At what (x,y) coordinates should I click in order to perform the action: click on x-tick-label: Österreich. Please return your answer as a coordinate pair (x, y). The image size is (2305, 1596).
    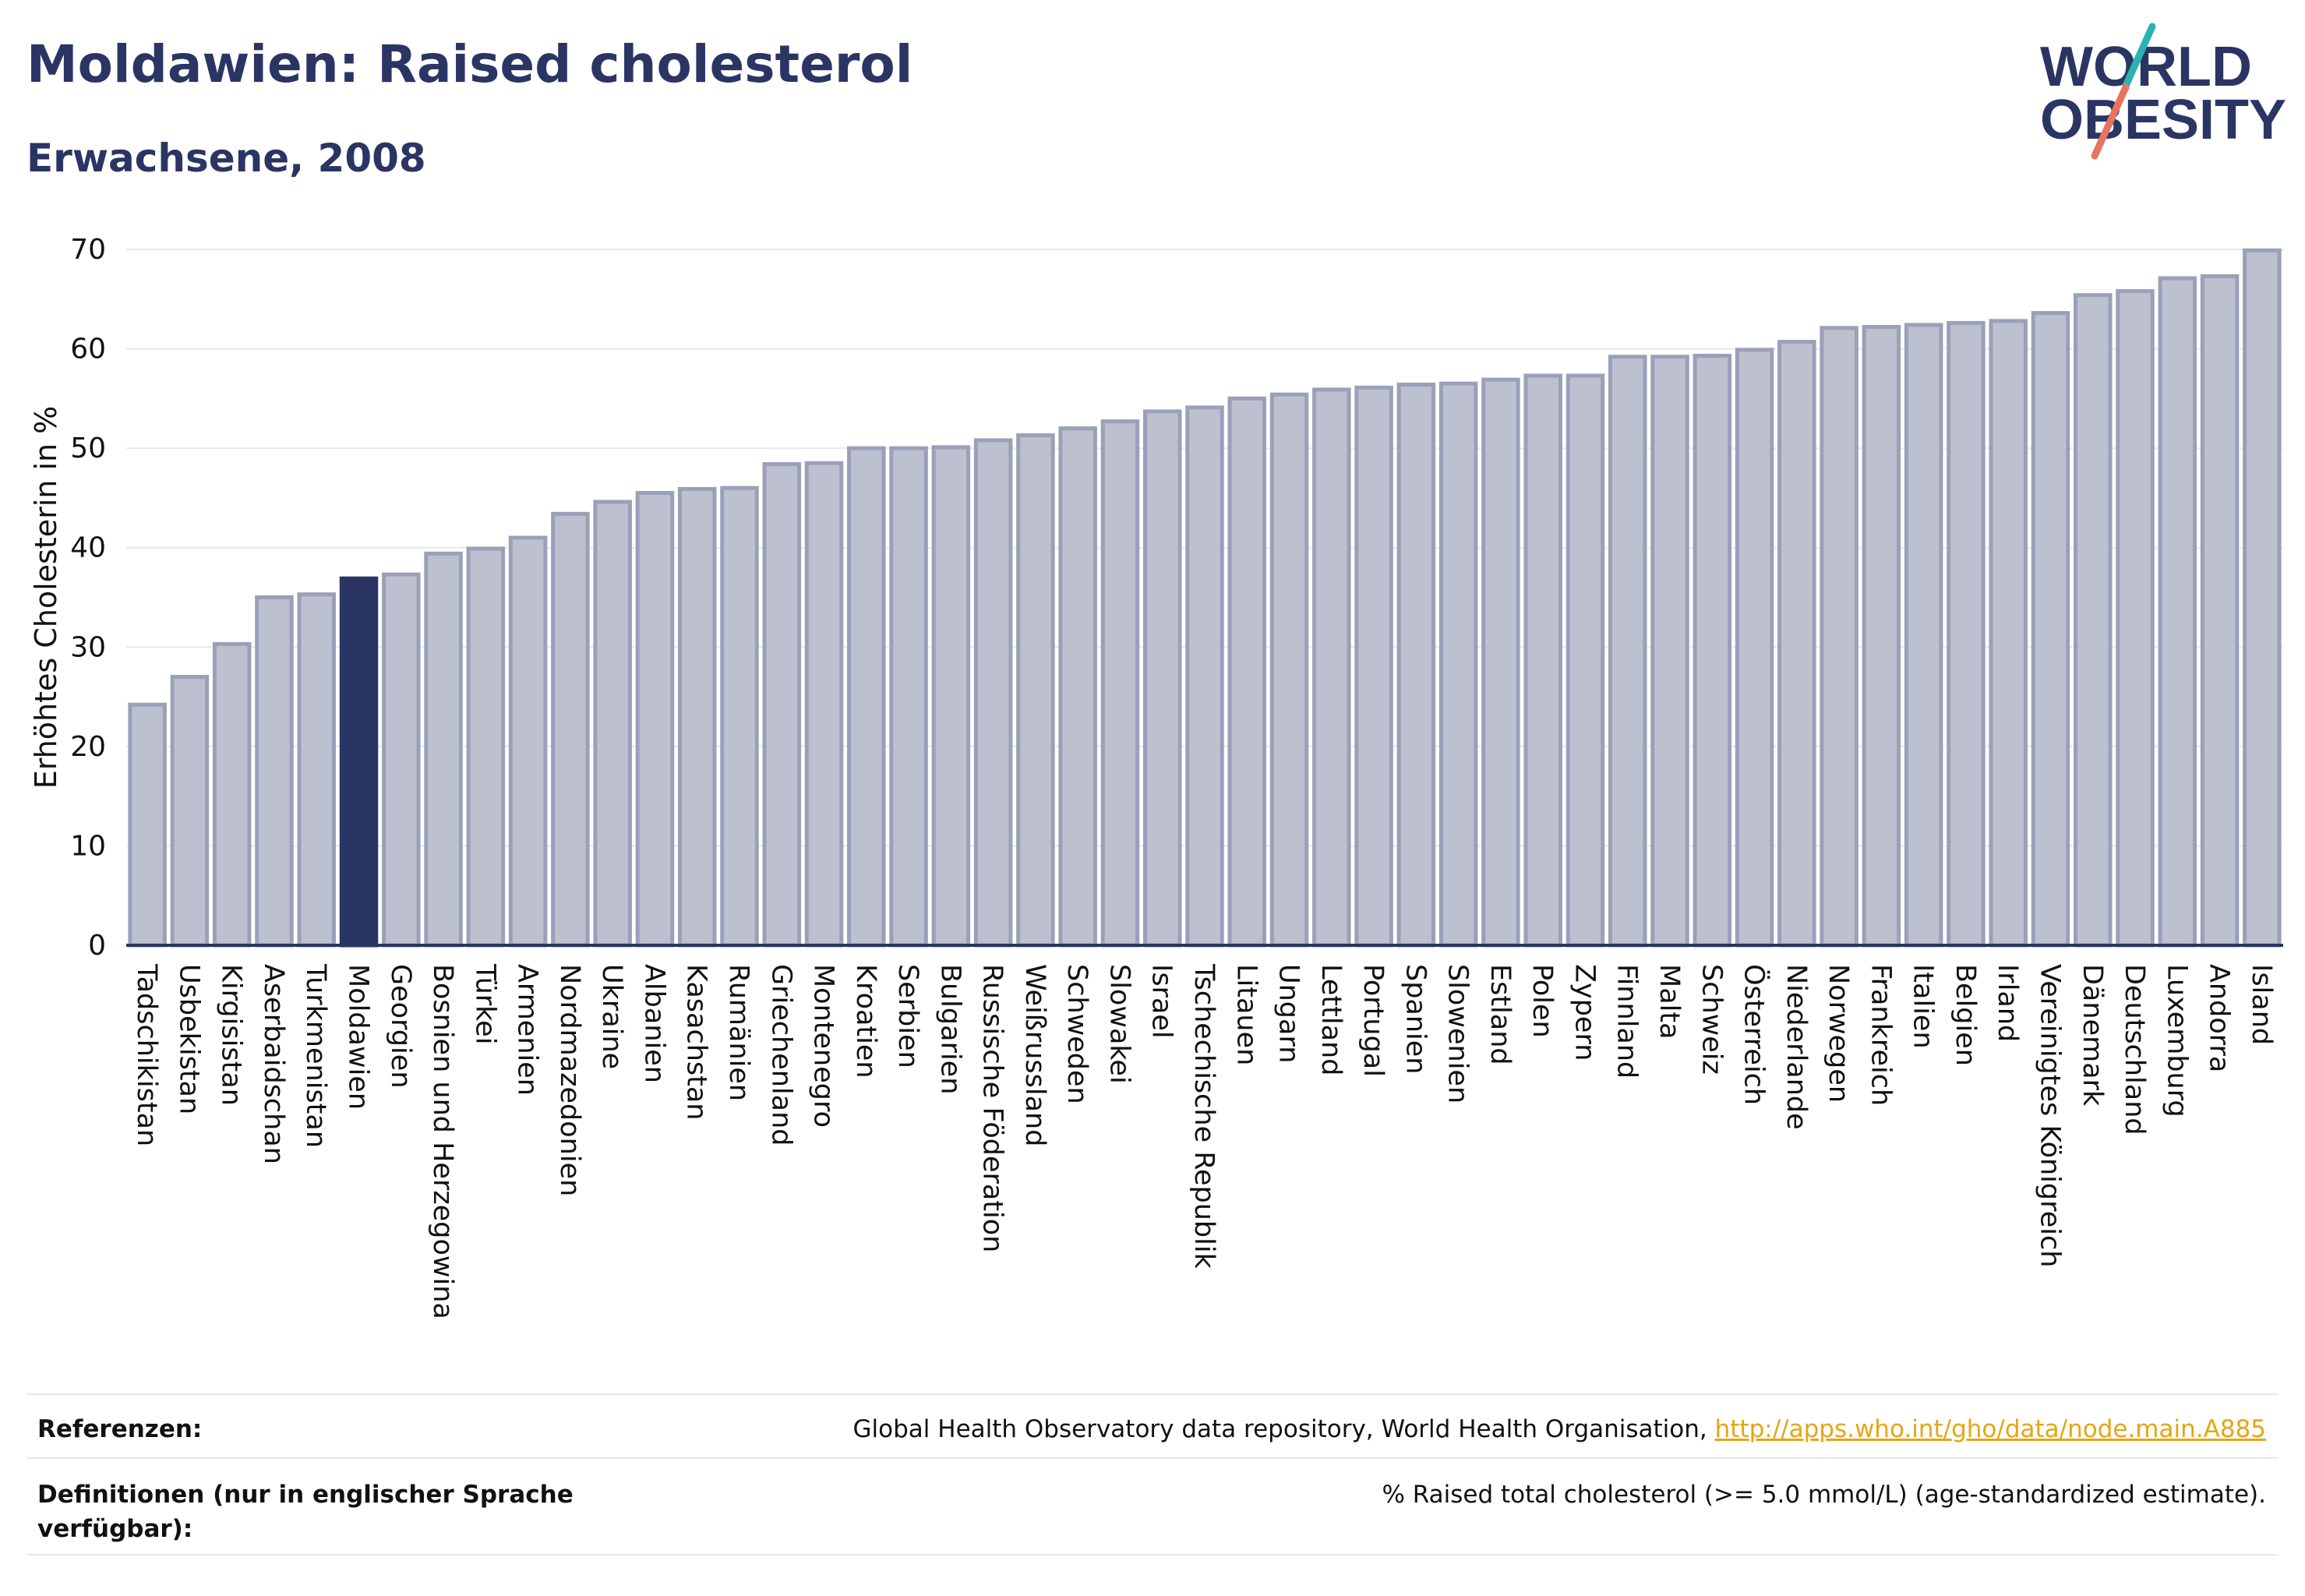
    Looking at the image, I should click on (1754, 1034).